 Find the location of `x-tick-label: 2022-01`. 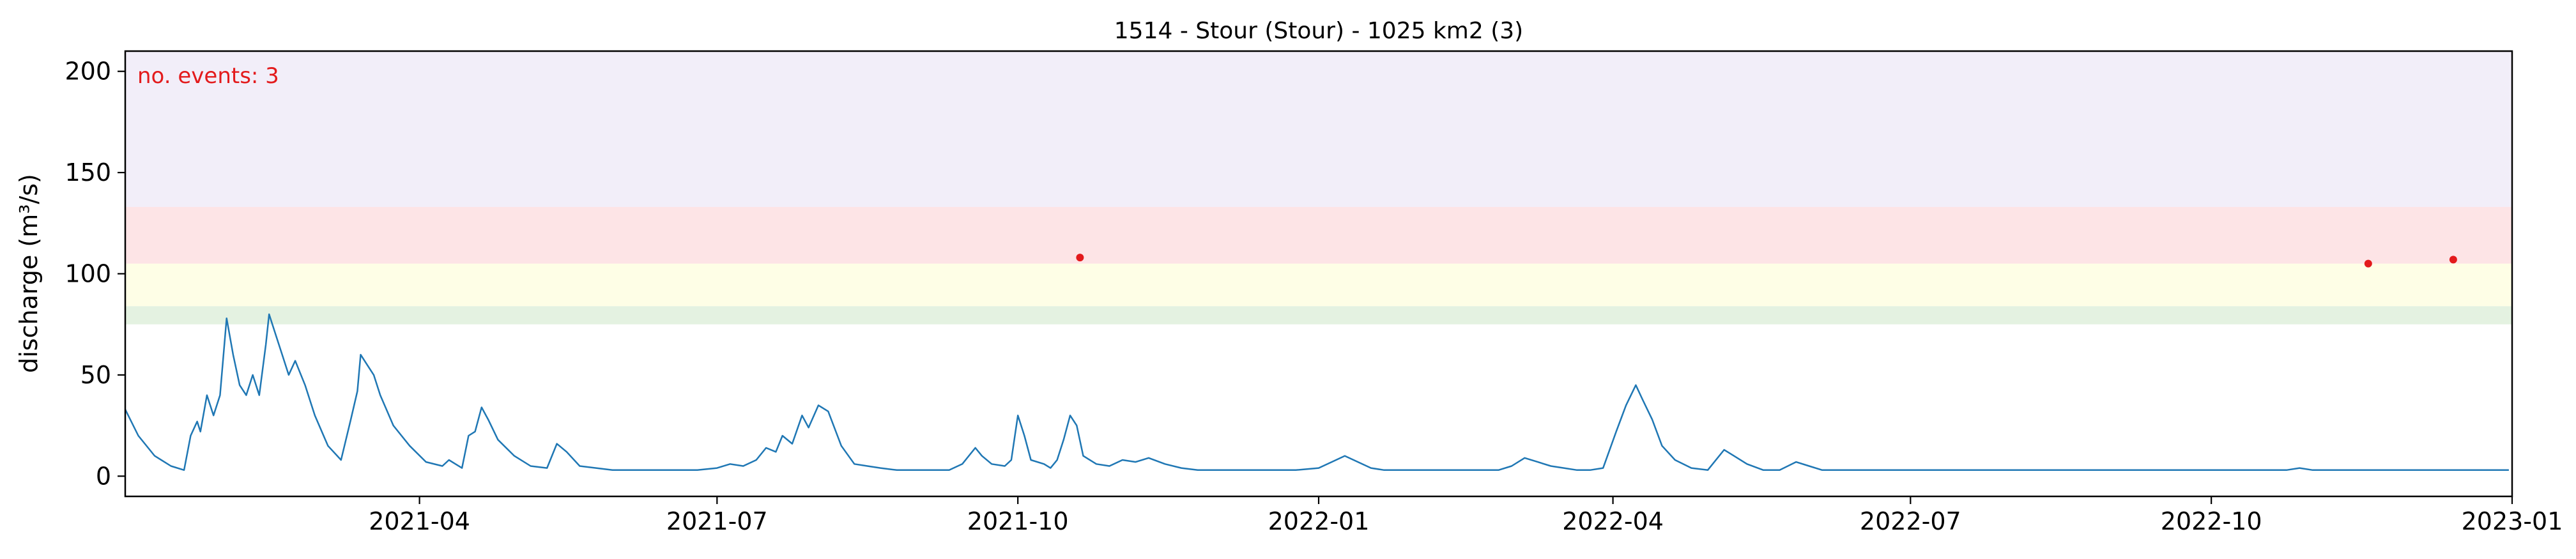

x-tick-label: 2022-01 is located at coordinates (1319, 521).